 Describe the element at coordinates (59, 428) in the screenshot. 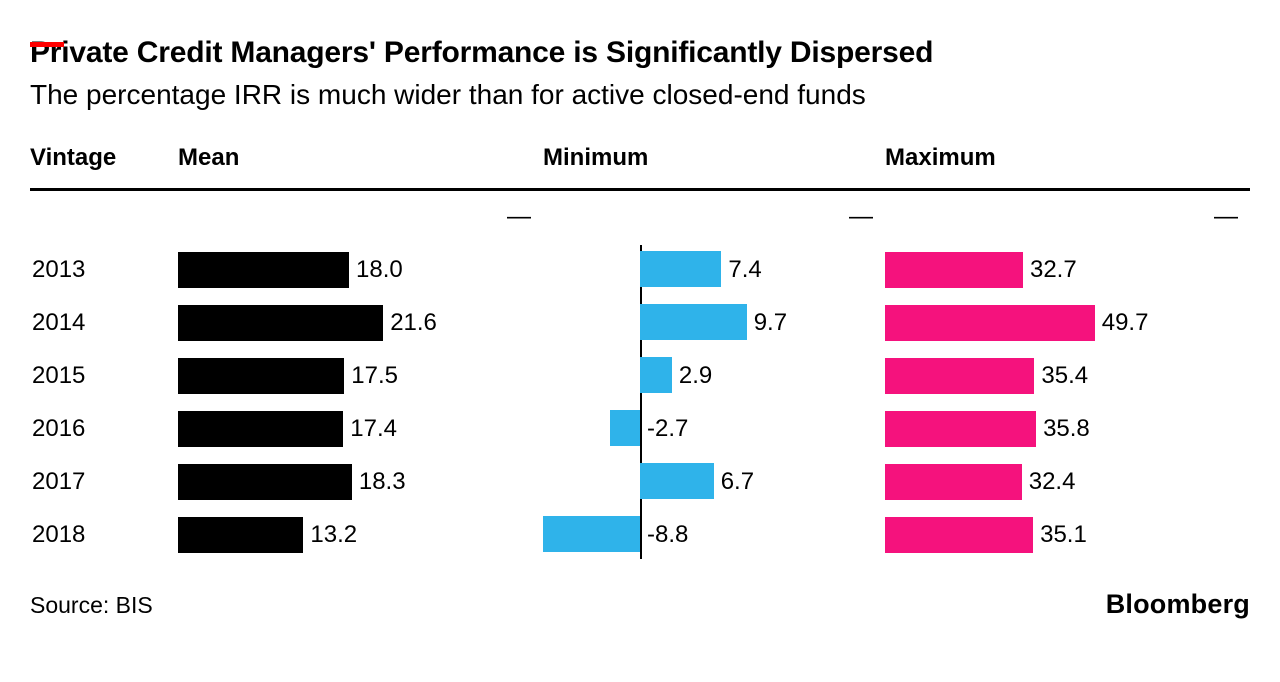

I see `vintage-label: 2016` at that location.